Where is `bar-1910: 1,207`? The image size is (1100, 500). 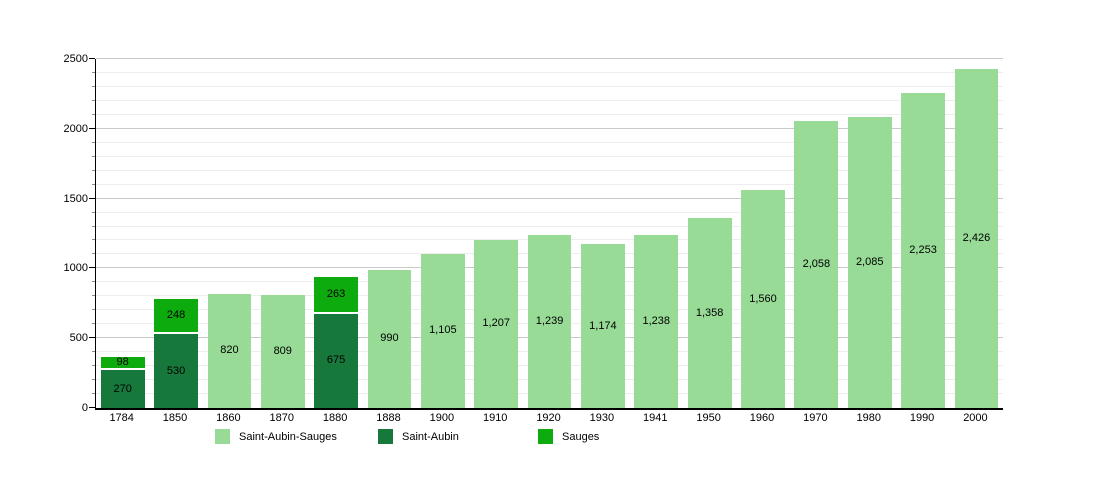 bar-1910: 1,207 is located at coordinates (496, 323).